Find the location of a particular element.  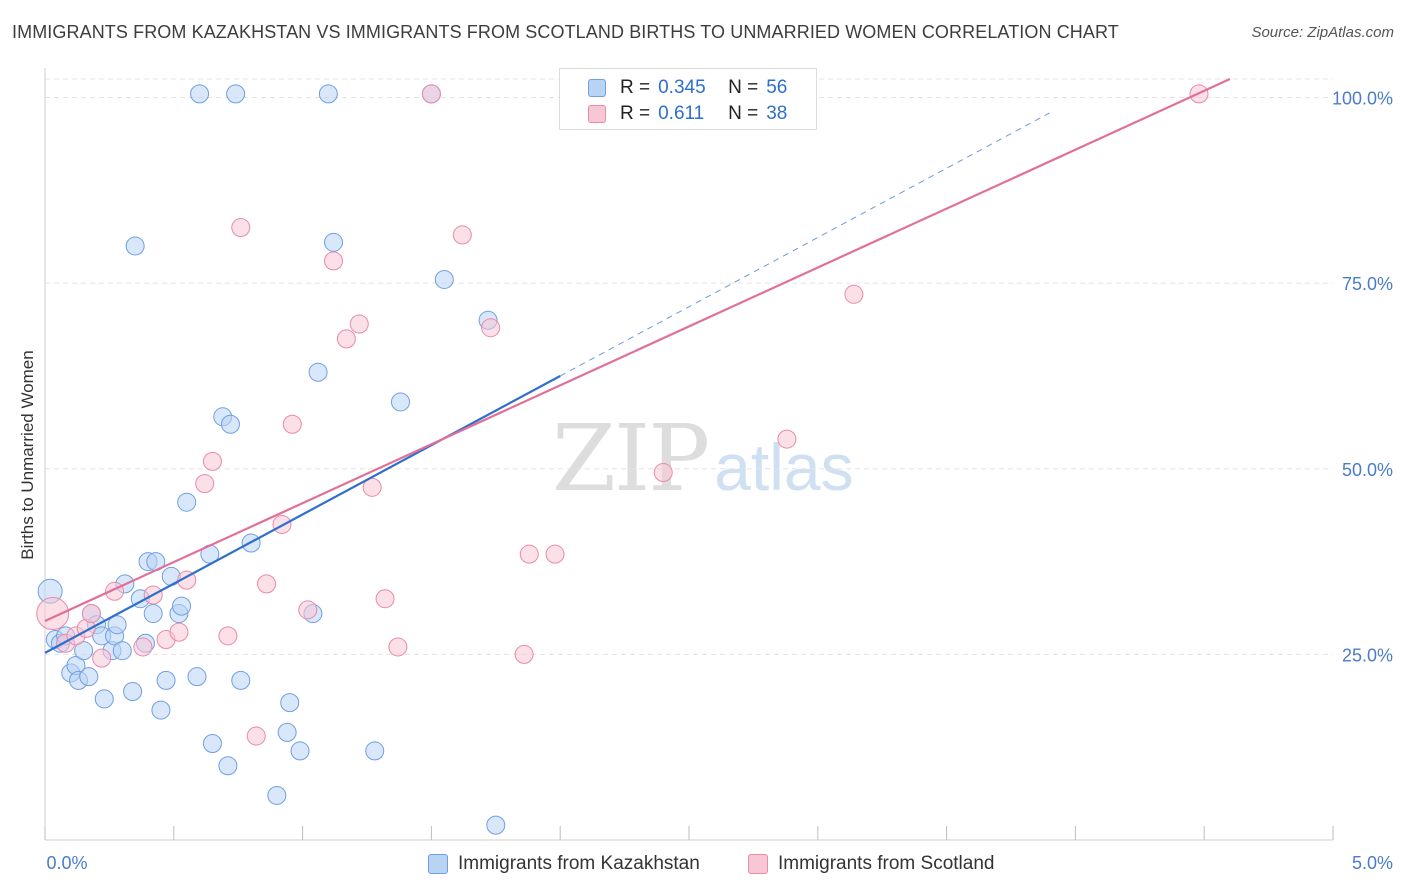

correlation-legend: R = 0.345 N = 56 R = 0.611 N = 38 is located at coordinates (688, 99).